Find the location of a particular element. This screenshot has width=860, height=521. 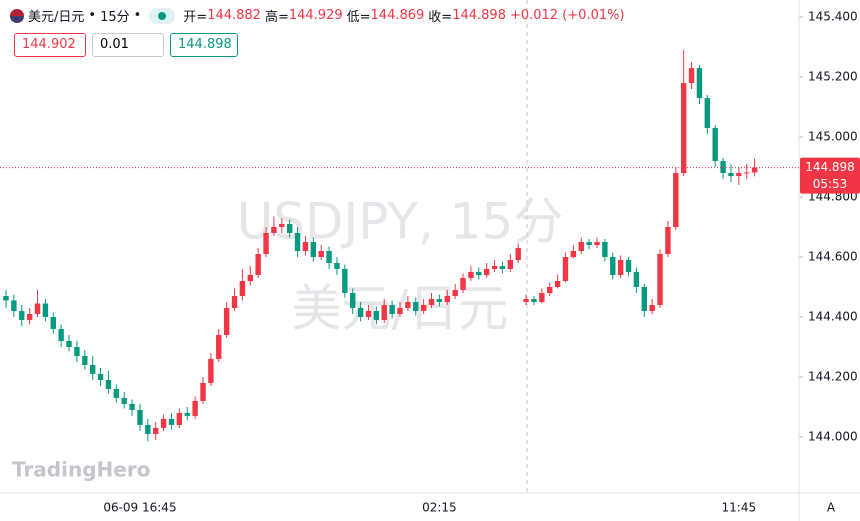

buy-price: 144.898 is located at coordinates (204, 45).